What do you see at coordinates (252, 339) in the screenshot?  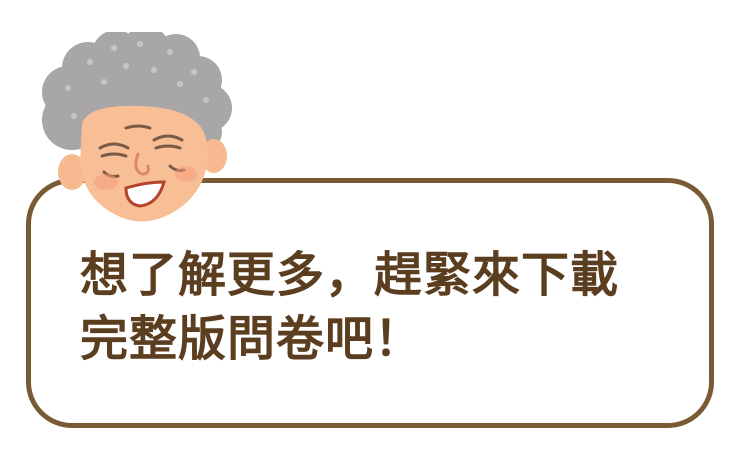 I see `callout-line-2: 完整版問卷吧！` at bounding box center [252, 339].